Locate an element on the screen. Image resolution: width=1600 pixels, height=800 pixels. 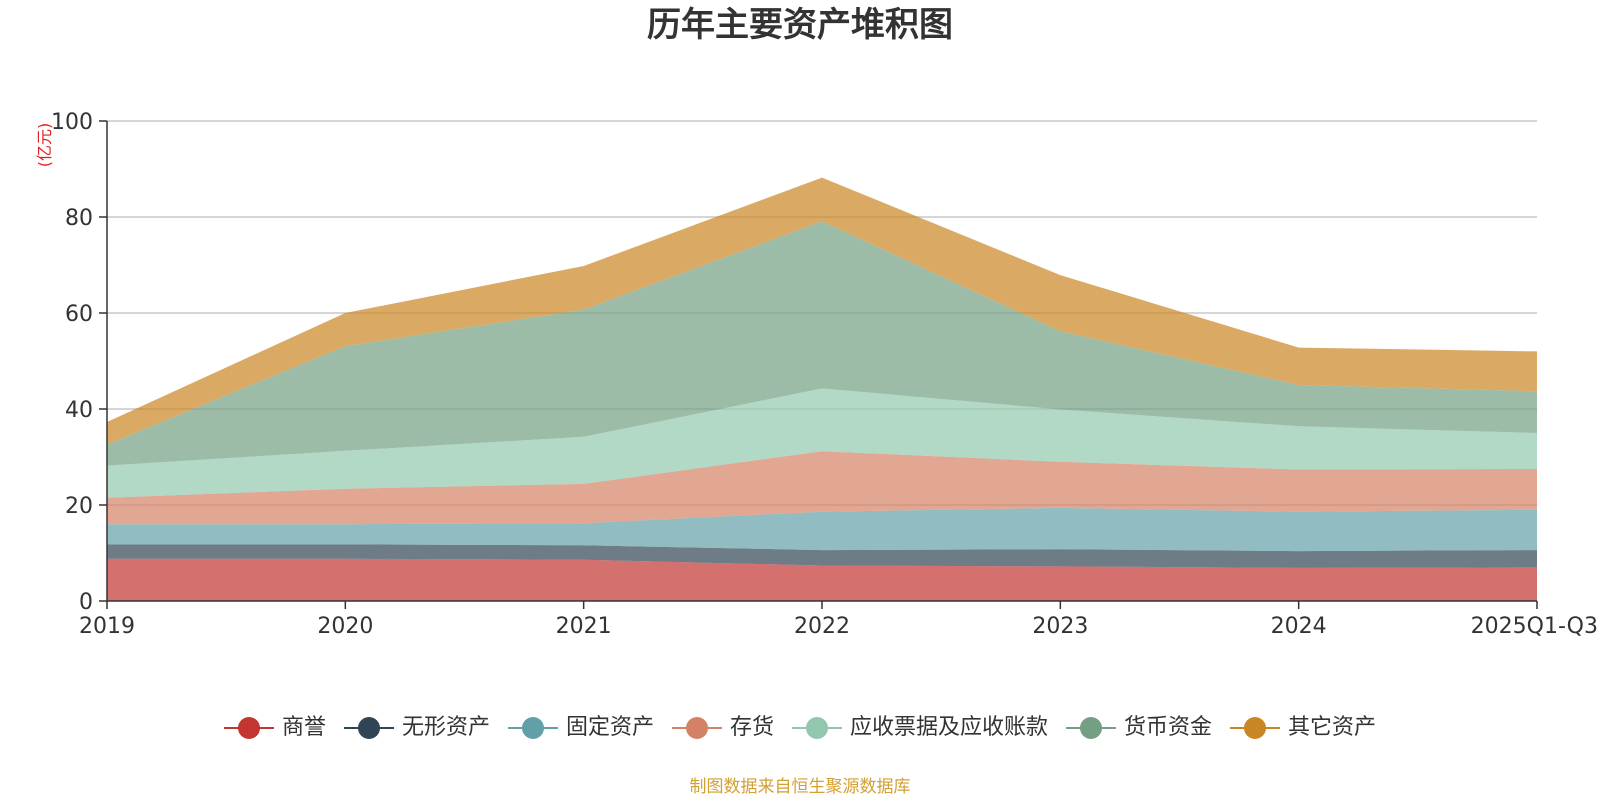
legend-label: 无形资产 is located at coordinates (445, 727).